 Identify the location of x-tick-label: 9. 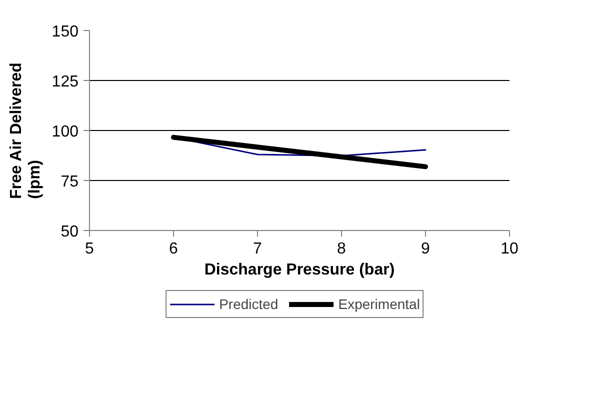
(425, 249).